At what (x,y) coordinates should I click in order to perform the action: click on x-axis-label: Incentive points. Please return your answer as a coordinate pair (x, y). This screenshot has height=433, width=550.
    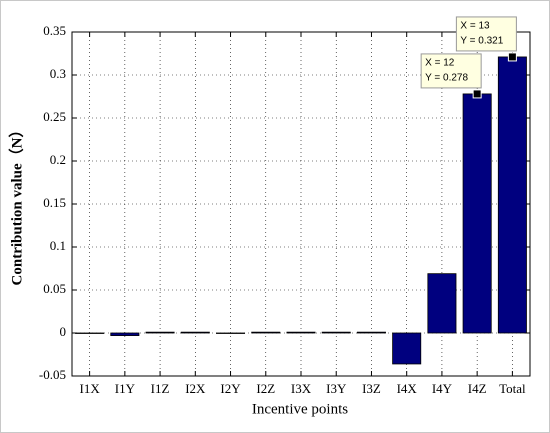
    Looking at the image, I should click on (300, 409).